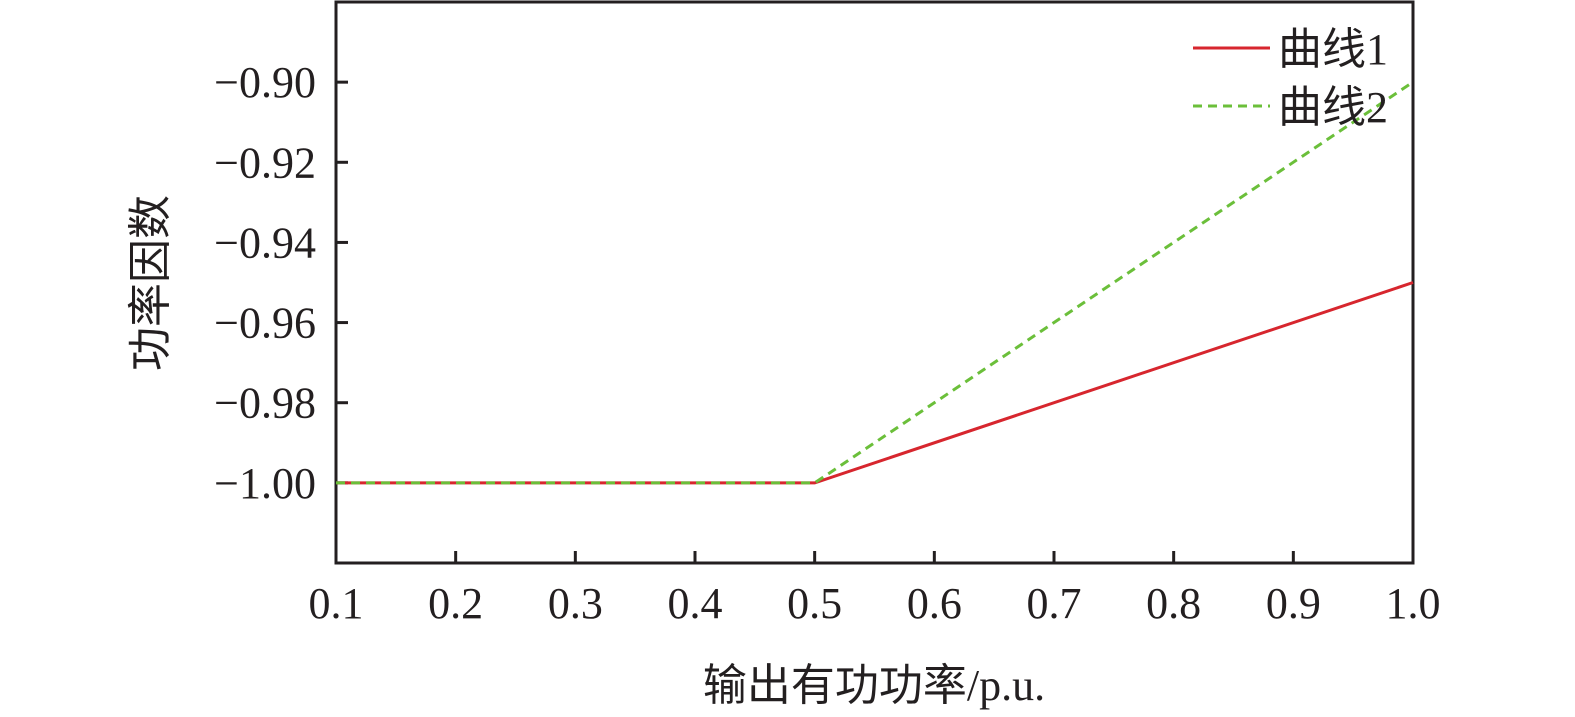 Image resolution: width=1575 pixels, height=717 pixels. I want to click on x-tick-label: 1.0, so click(1413, 603).